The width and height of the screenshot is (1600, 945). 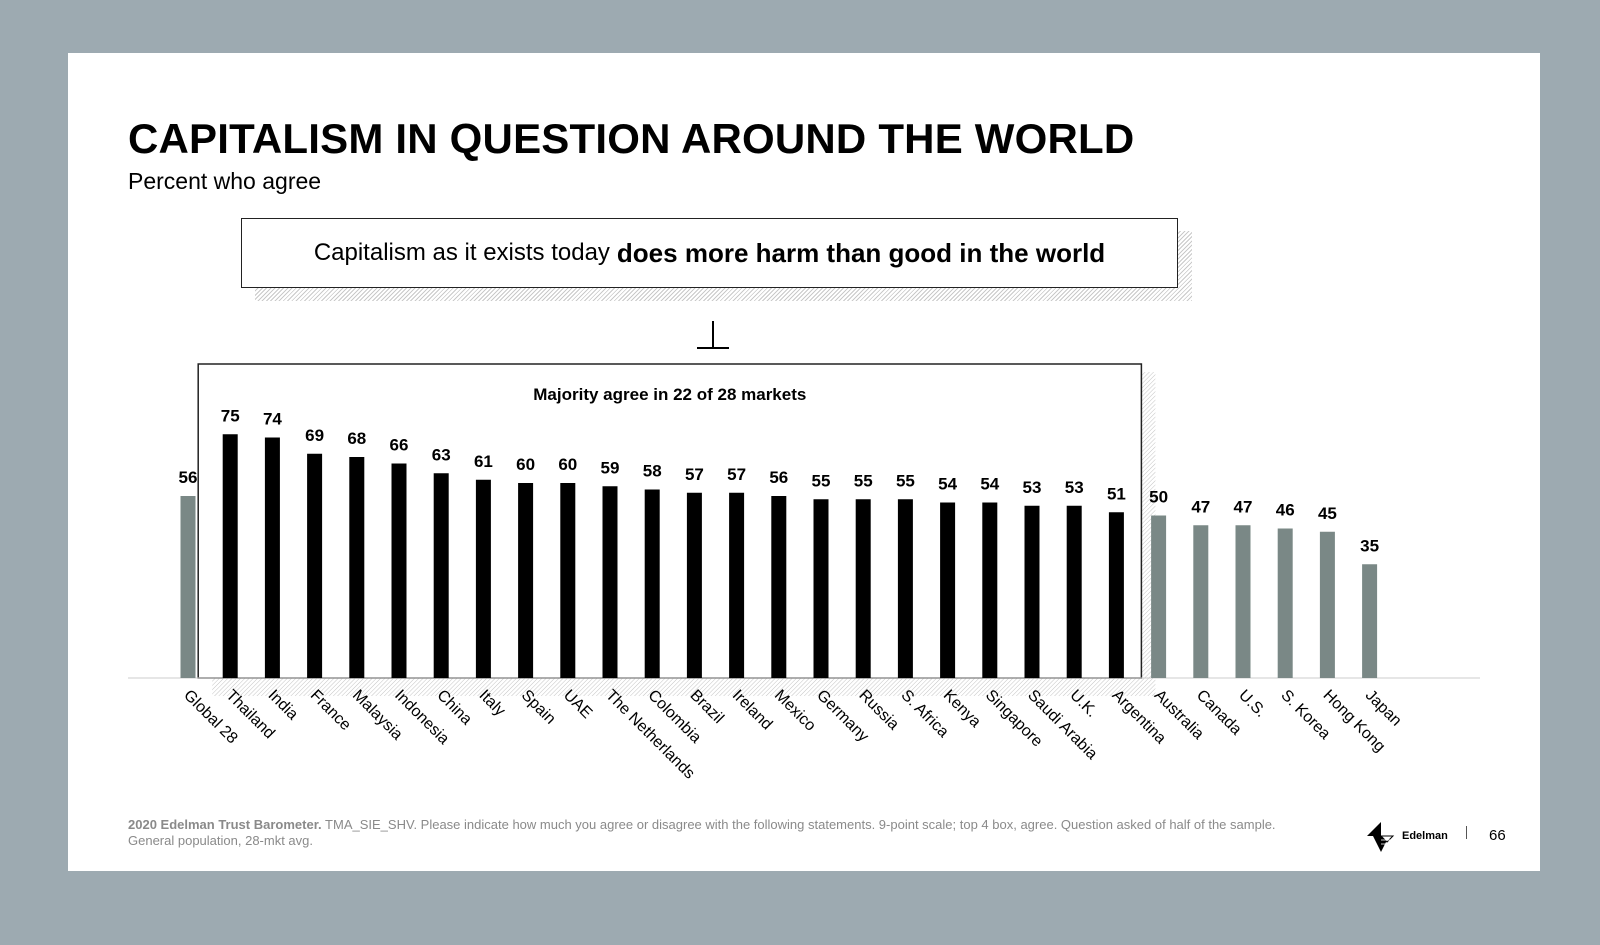 I want to click on connector-stem, so click(x=713, y=334).